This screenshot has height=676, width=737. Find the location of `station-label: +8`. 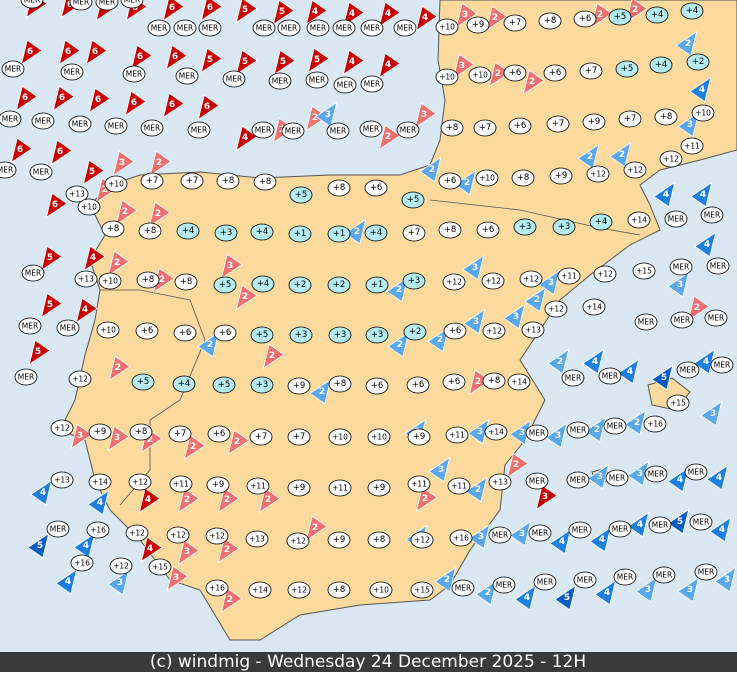

station-label: +8 is located at coordinates (228, 181).